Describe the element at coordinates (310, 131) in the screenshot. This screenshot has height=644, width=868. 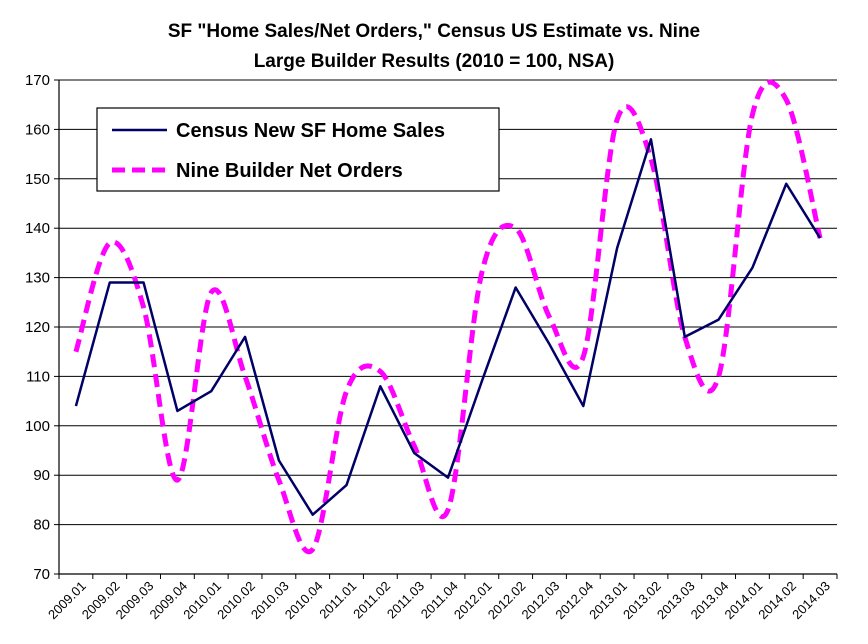
I see `legend-label-census: Census New SF Home Sales` at that location.